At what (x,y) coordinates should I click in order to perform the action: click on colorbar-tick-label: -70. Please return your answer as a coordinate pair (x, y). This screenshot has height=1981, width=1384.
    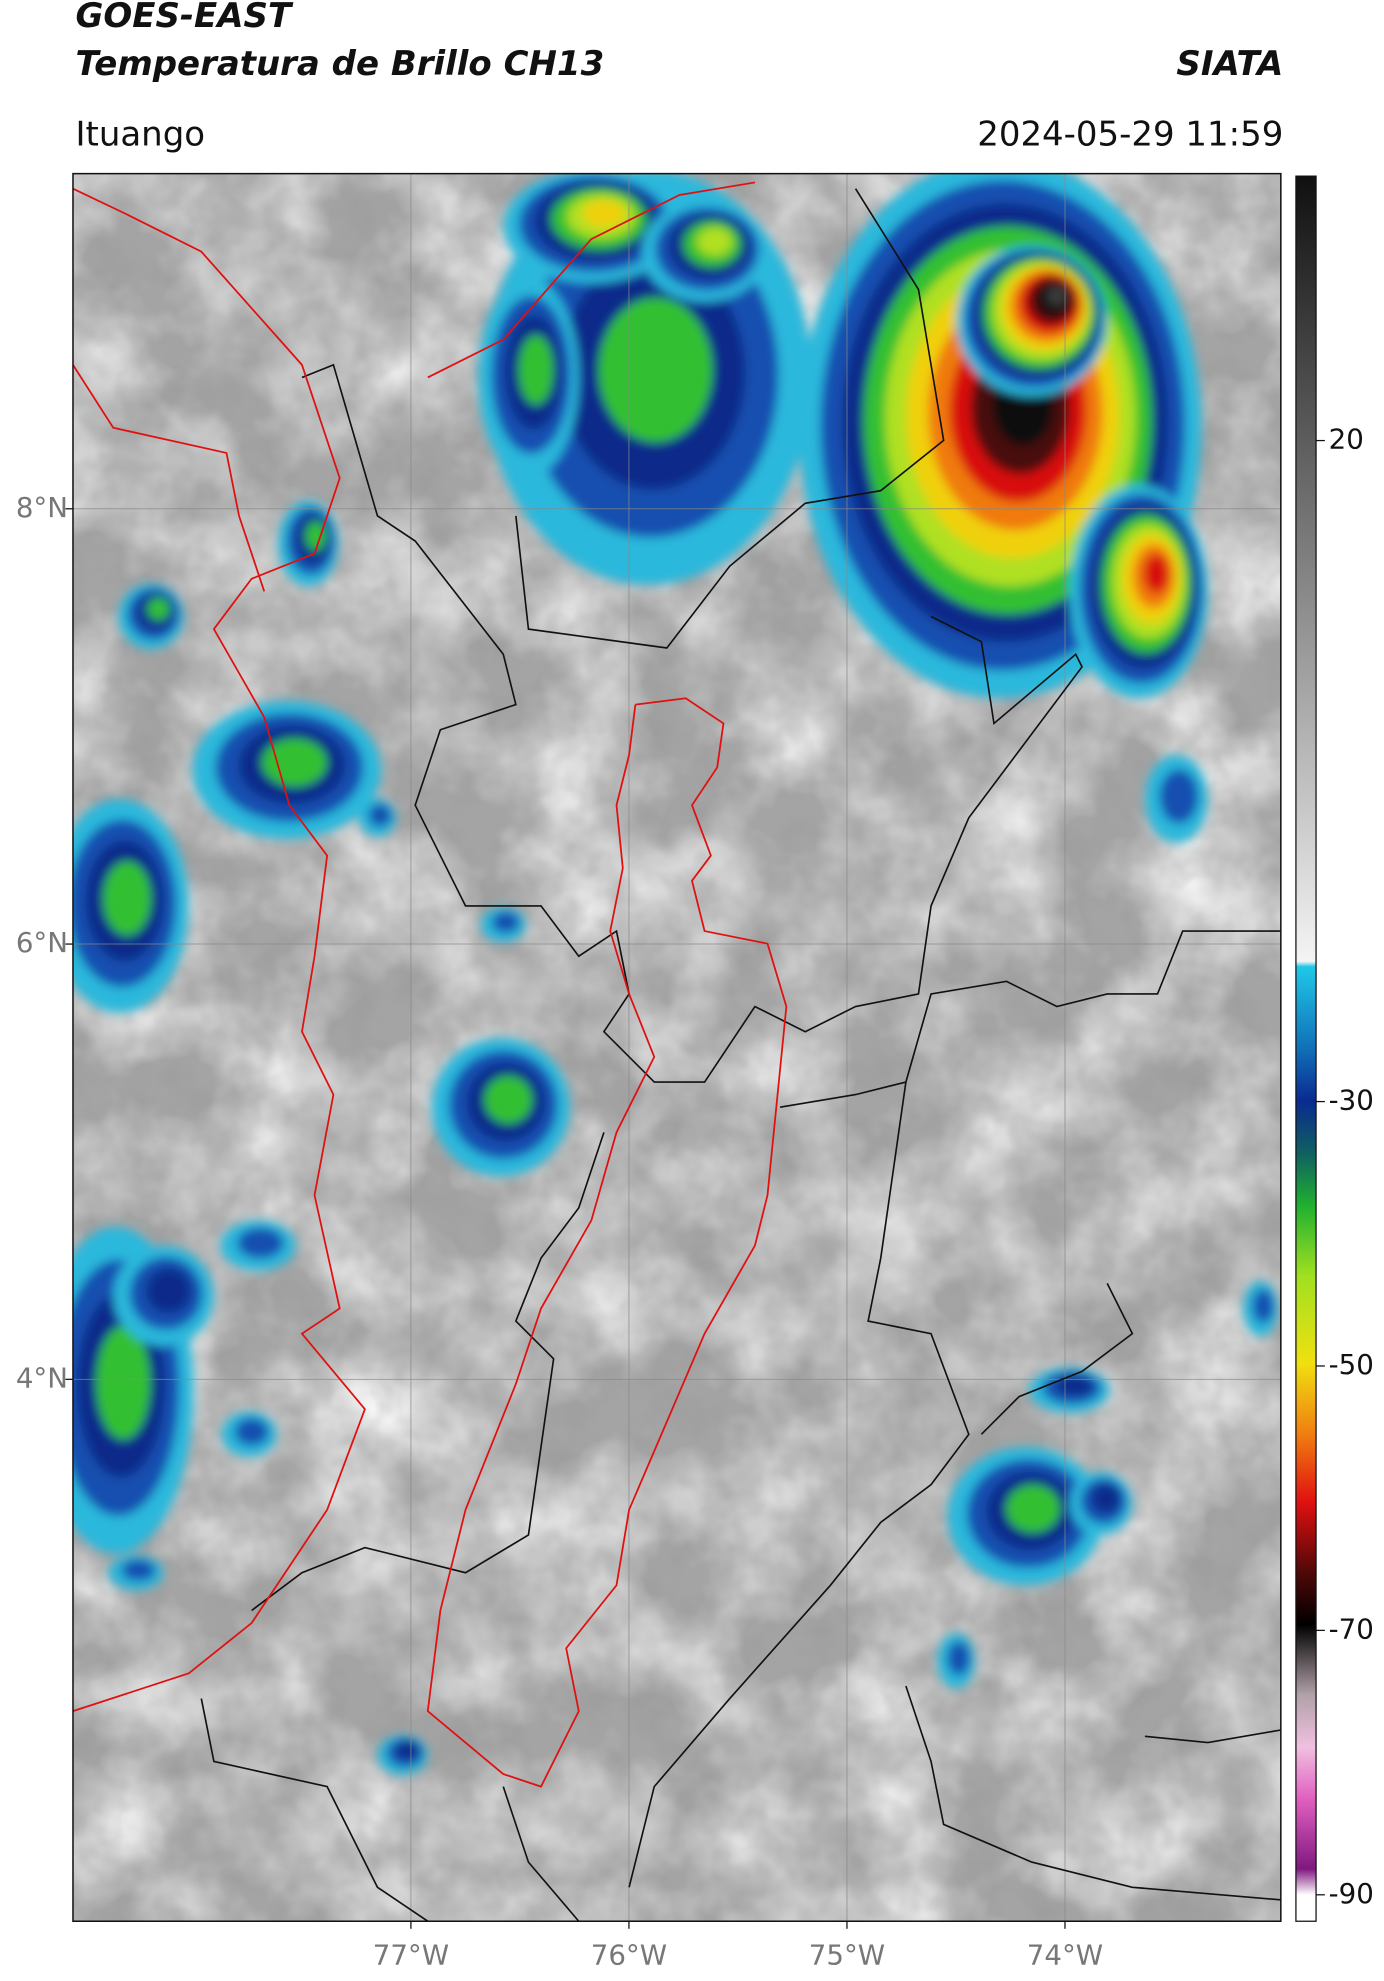
    Looking at the image, I should click on (1351, 1628).